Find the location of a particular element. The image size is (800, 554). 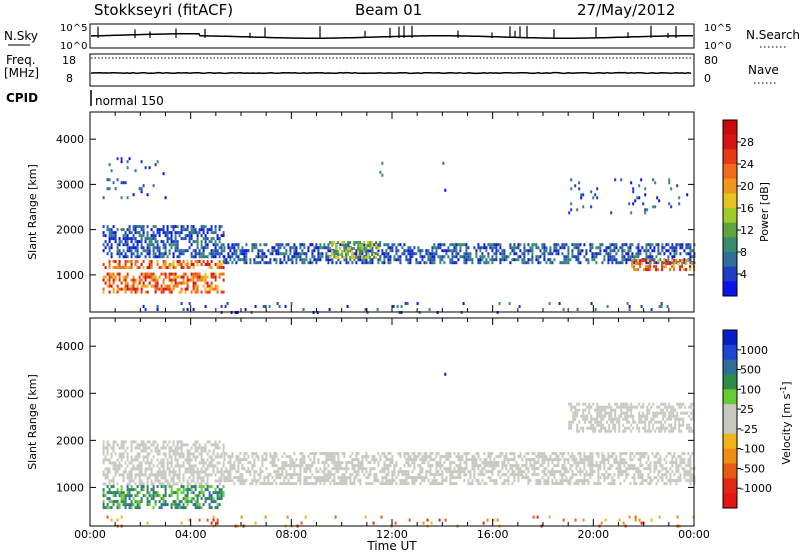

freq-trace is located at coordinates (391, 73).